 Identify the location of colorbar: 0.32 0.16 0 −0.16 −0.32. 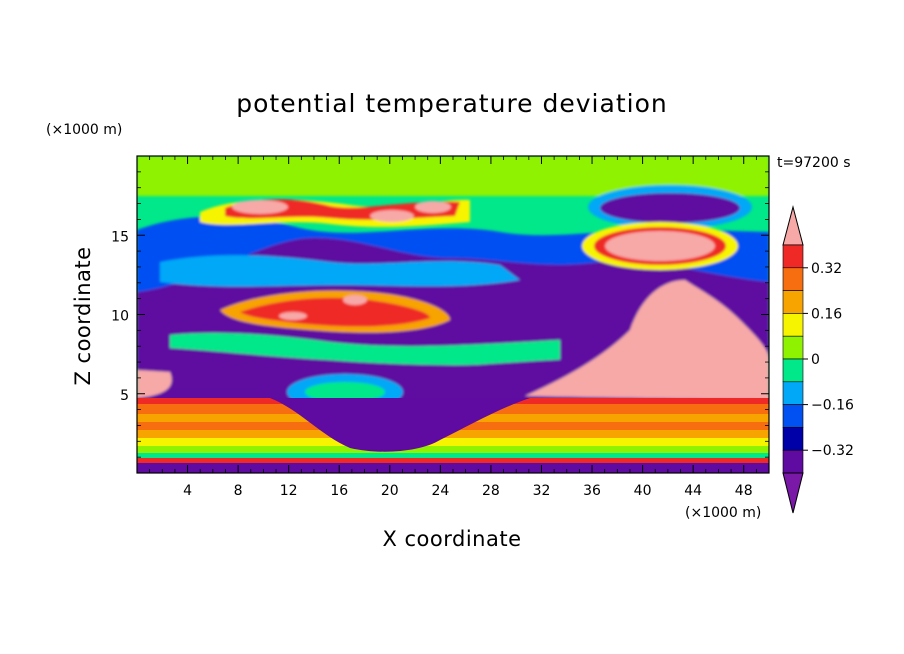
(818, 359).